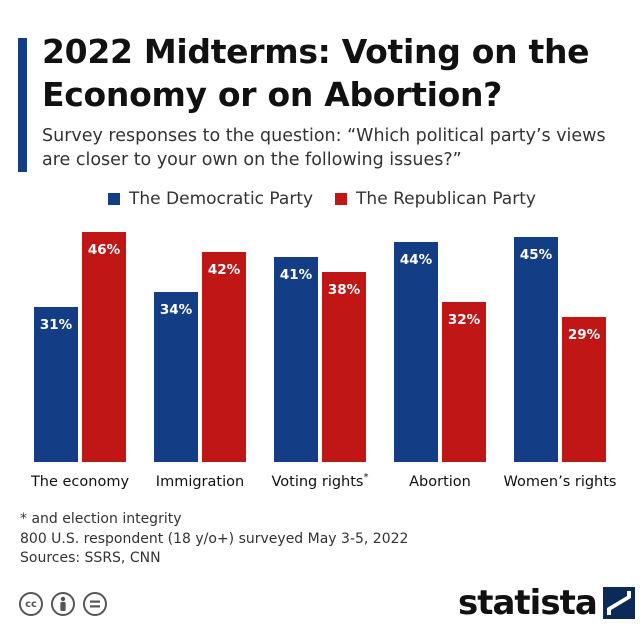 The image size is (640, 640). What do you see at coordinates (618, 603) in the screenshot?
I see `statista-logo-icon` at bounding box center [618, 603].